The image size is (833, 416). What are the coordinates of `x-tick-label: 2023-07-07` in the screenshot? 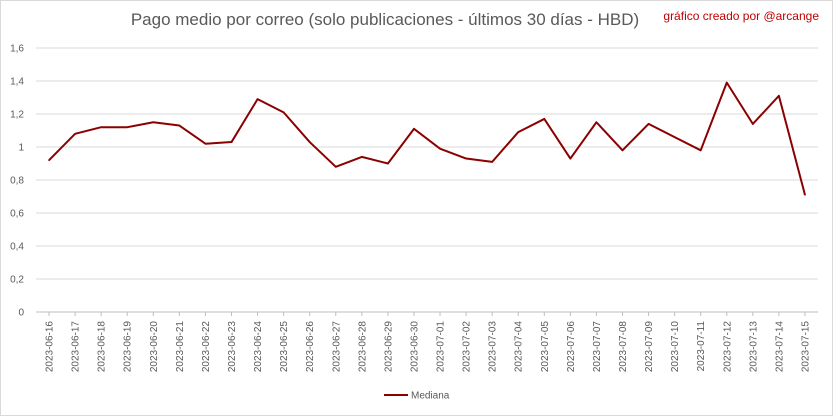 It's located at (597, 347).